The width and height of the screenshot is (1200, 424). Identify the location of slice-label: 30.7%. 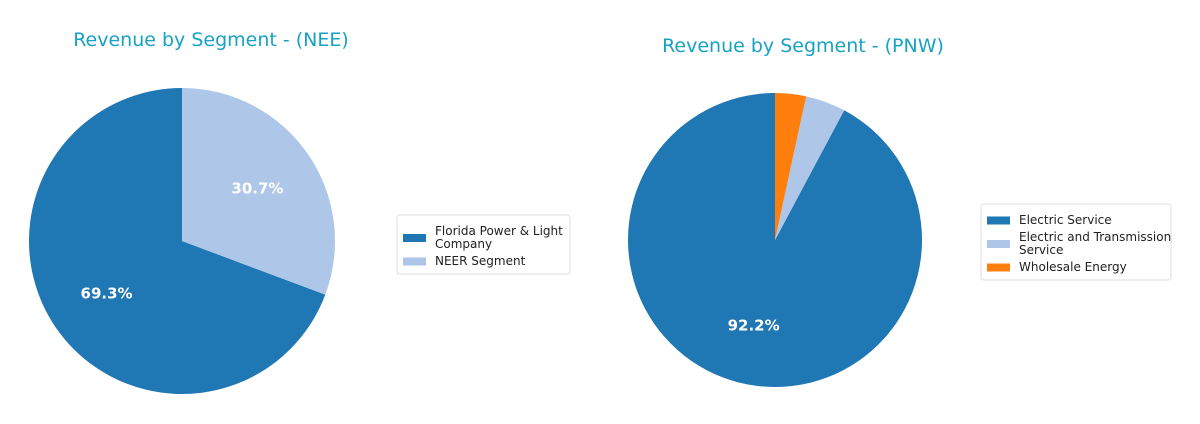
(257, 189).